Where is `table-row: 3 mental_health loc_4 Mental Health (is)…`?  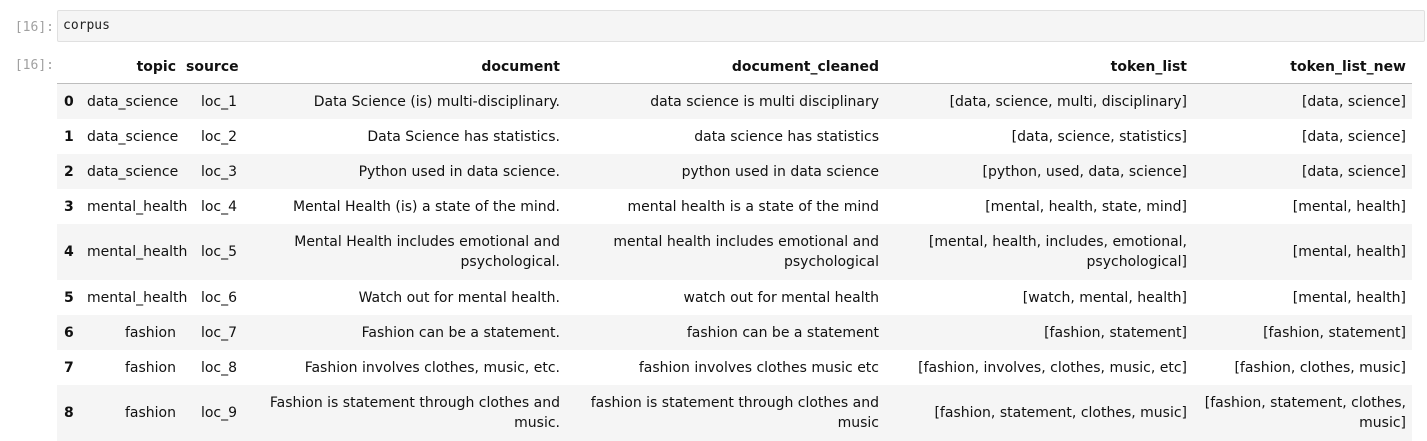 table-row: 3 mental_health loc_4 Mental Health (is)… is located at coordinates (734, 206).